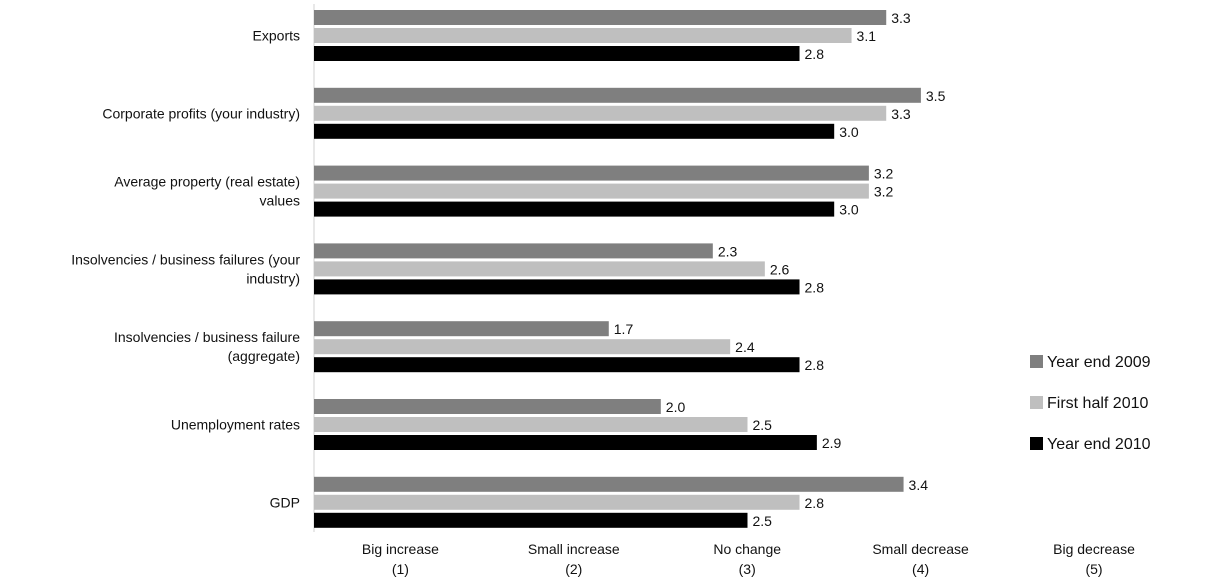  I want to click on category-label: GDP, so click(285, 502).